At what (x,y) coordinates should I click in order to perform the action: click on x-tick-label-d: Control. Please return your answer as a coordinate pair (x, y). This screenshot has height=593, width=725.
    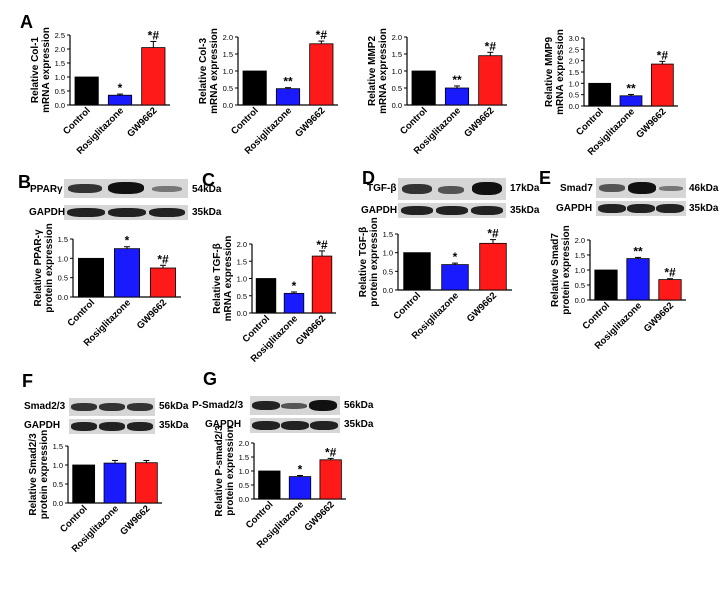
    Looking at the image, I should click on (407, 306).